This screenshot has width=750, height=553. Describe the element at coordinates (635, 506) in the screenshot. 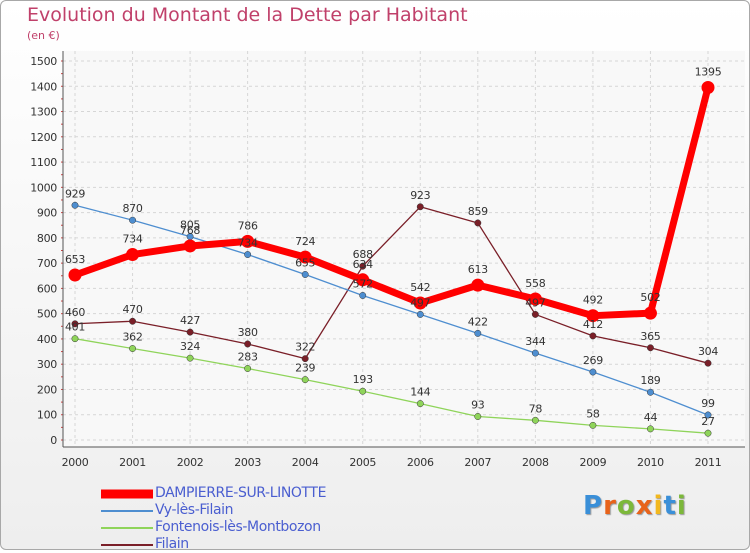

I see `proxiti-logo: Proxiti` at that location.